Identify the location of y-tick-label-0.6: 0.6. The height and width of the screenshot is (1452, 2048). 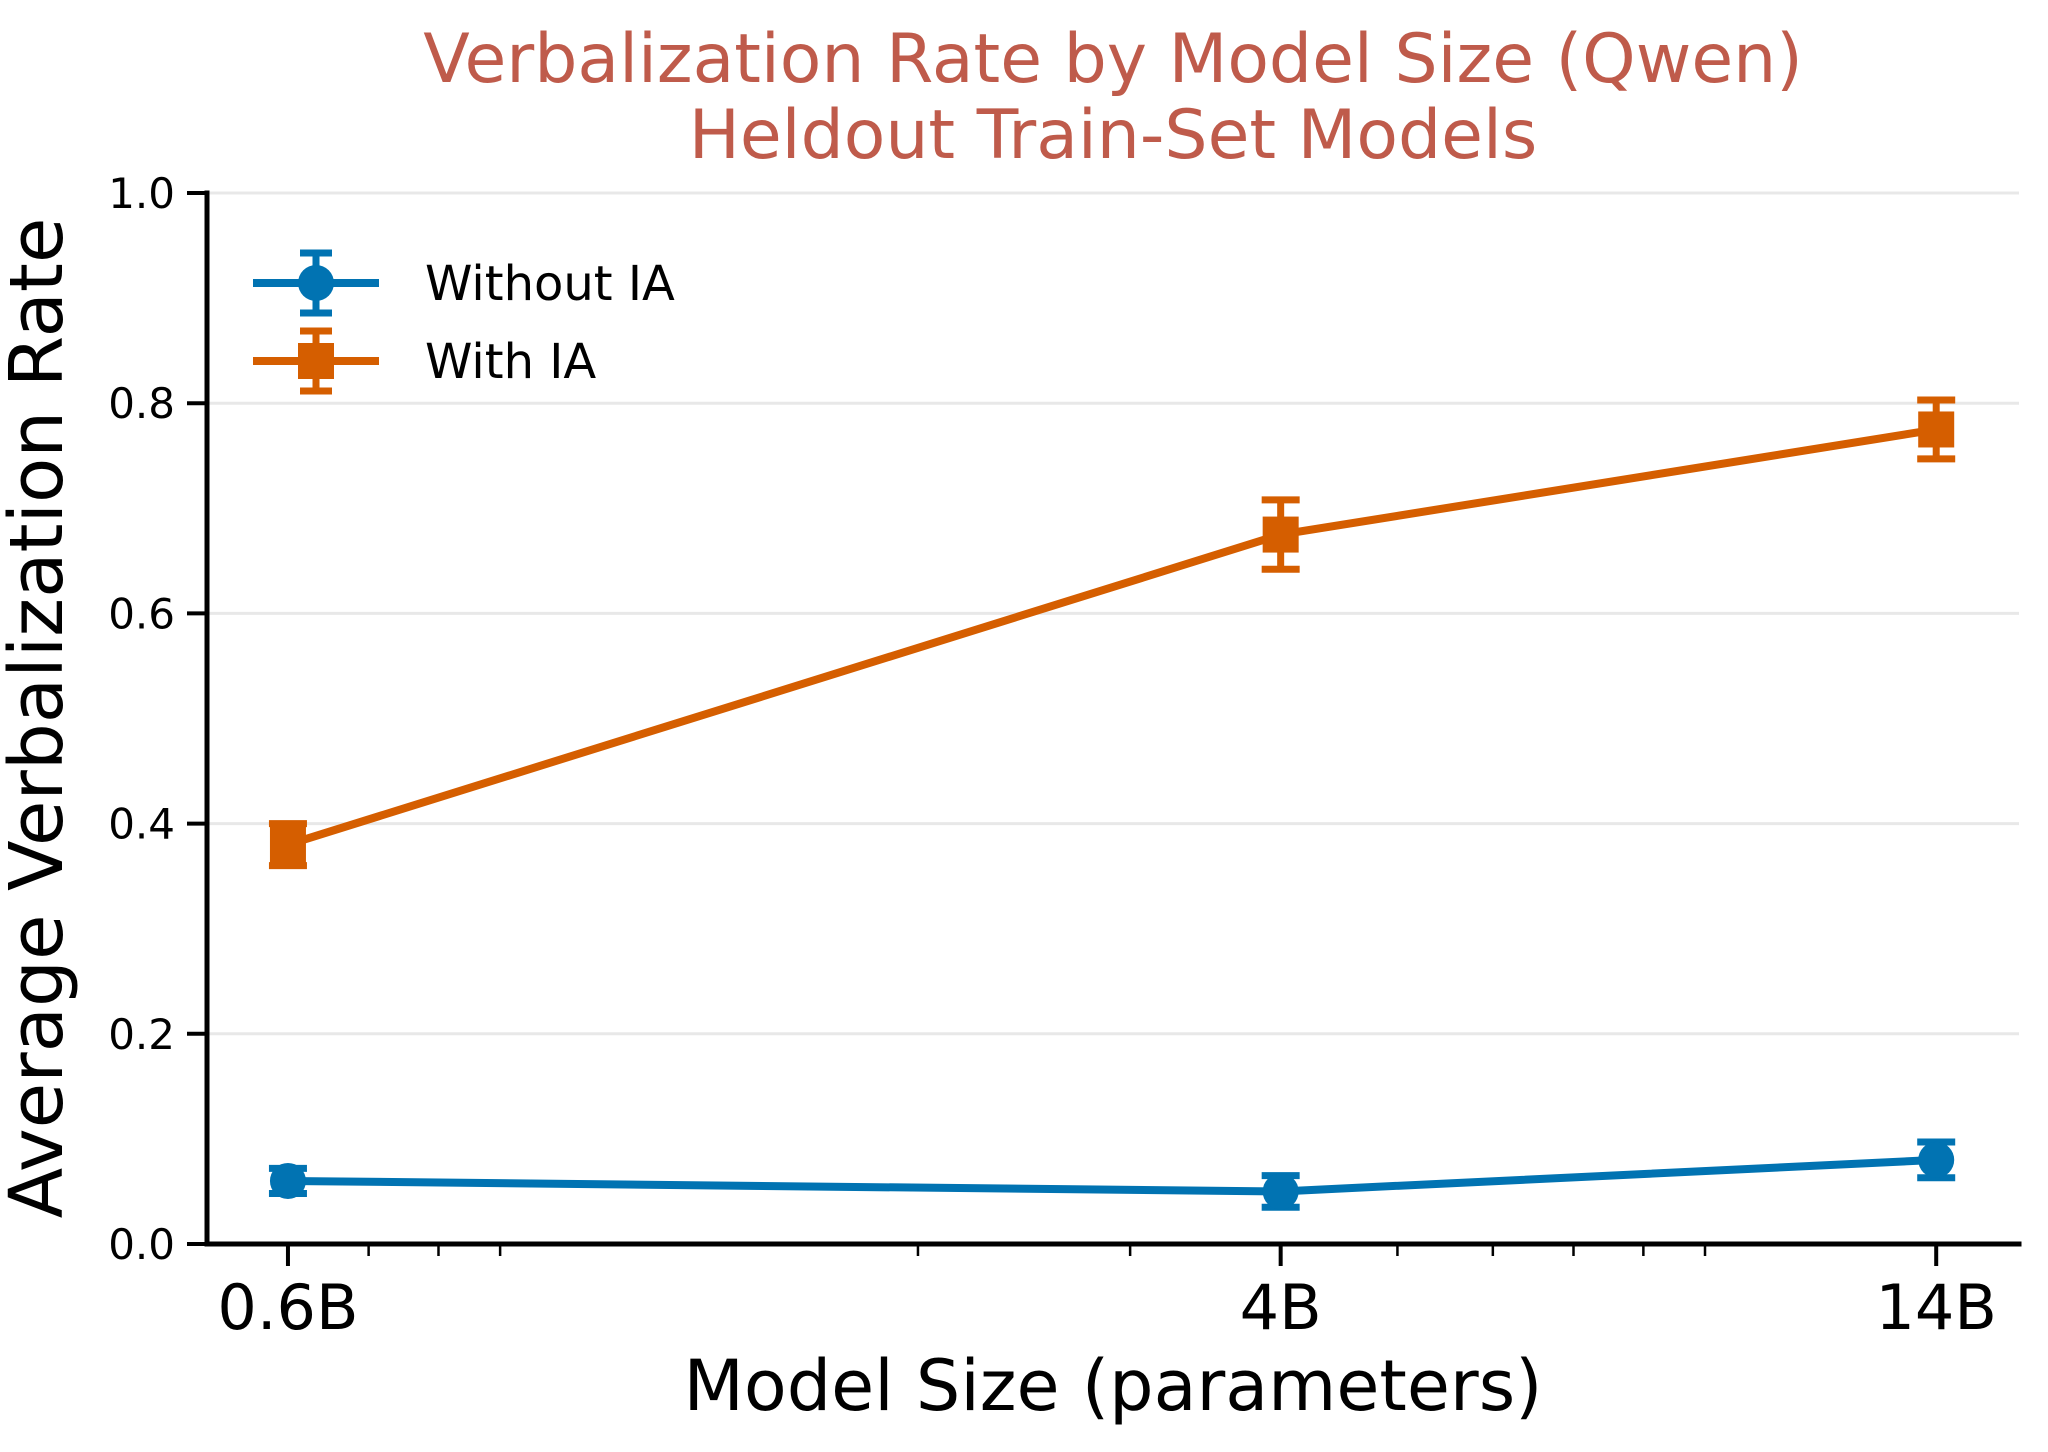
(141, 613).